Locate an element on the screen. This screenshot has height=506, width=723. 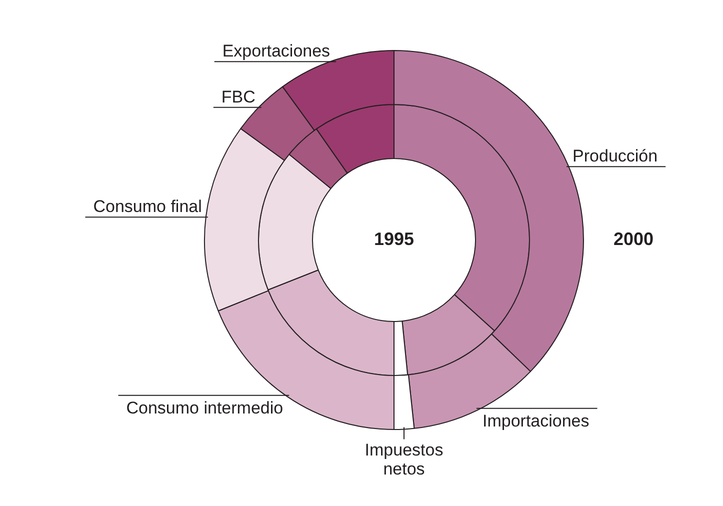
slice-label: Consumo intermedio is located at coordinates (205, 408).